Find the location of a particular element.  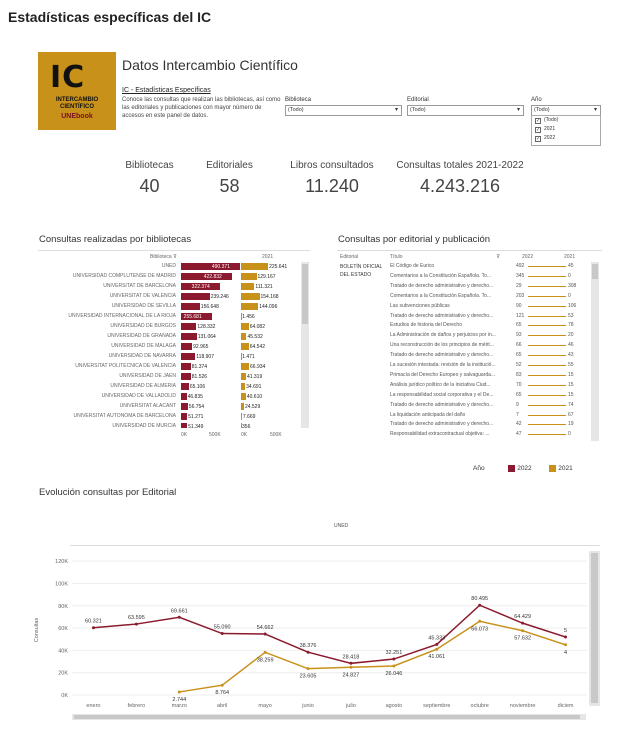

anio-option: ✓ (Todo) is located at coordinates (547, 120).